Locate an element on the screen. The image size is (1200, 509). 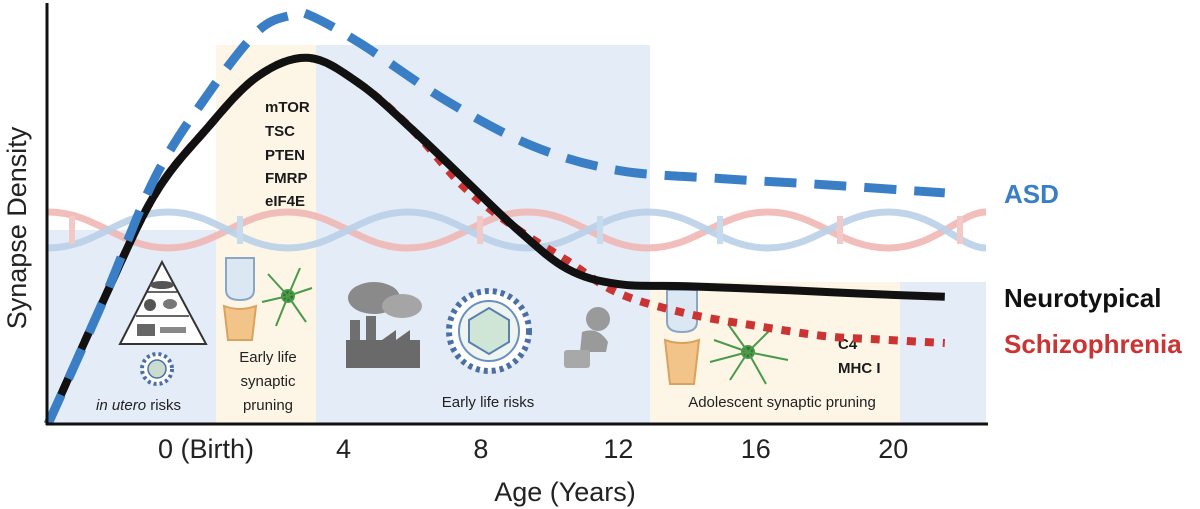
factory-icon is located at coordinates (384, 325).